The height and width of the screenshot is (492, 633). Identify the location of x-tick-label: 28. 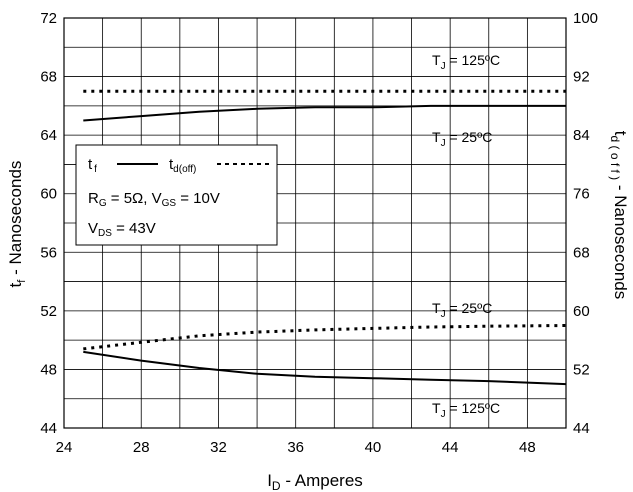
(141, 447).